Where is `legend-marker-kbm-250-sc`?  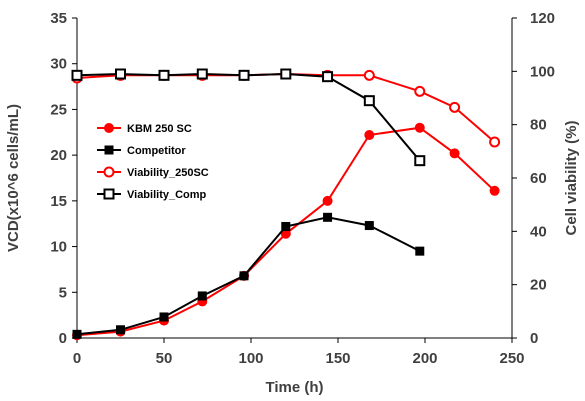 legend-marker-kbm-250-sc is located at coordinates (109, 128).